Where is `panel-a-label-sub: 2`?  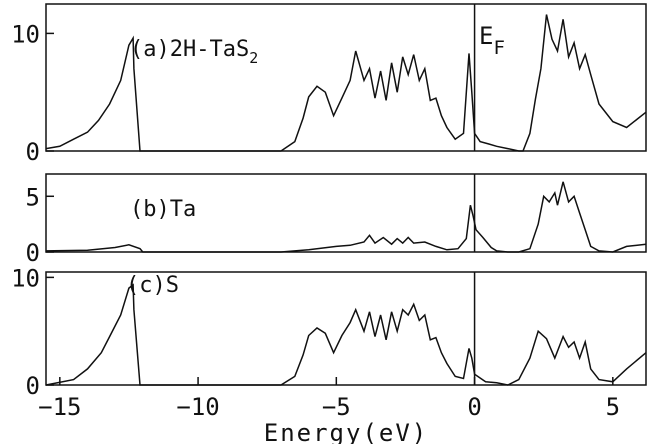 panel-a-label-sub: 2 is located at coordinates (253, 58).